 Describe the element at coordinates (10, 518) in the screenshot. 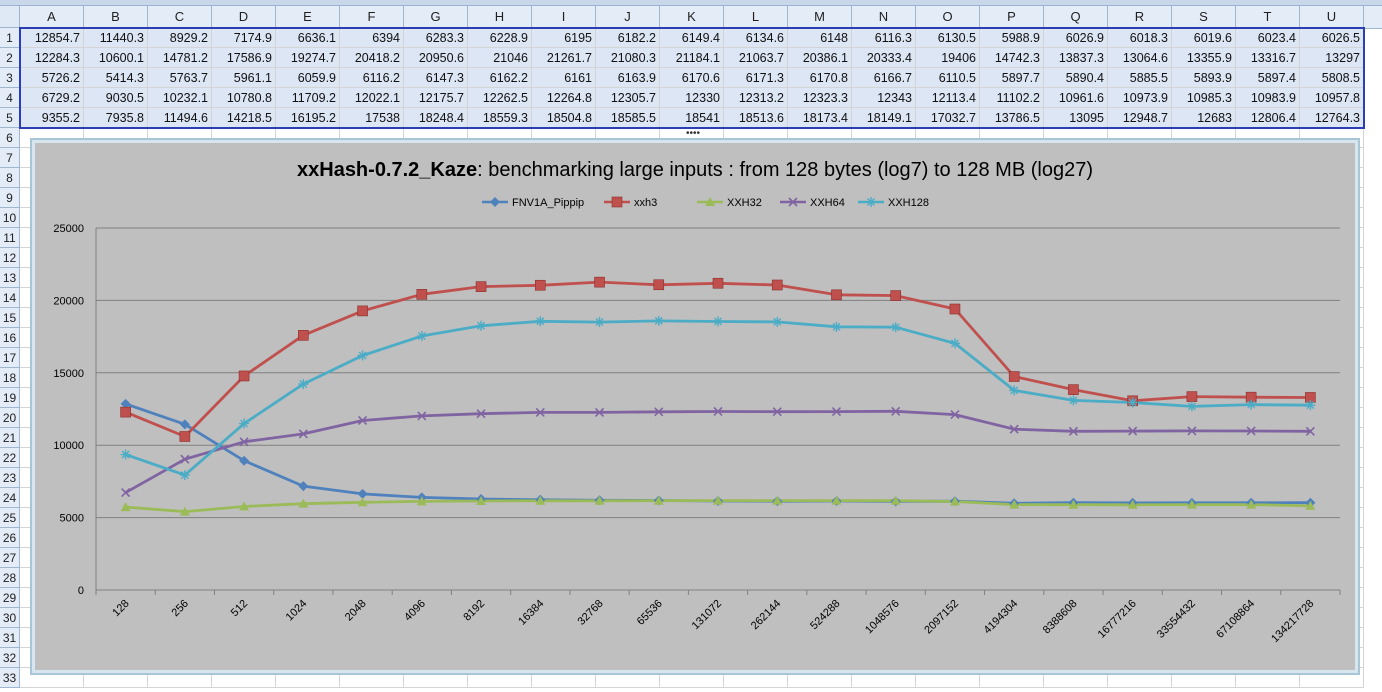

I see `row-header-25: 25` at that location.